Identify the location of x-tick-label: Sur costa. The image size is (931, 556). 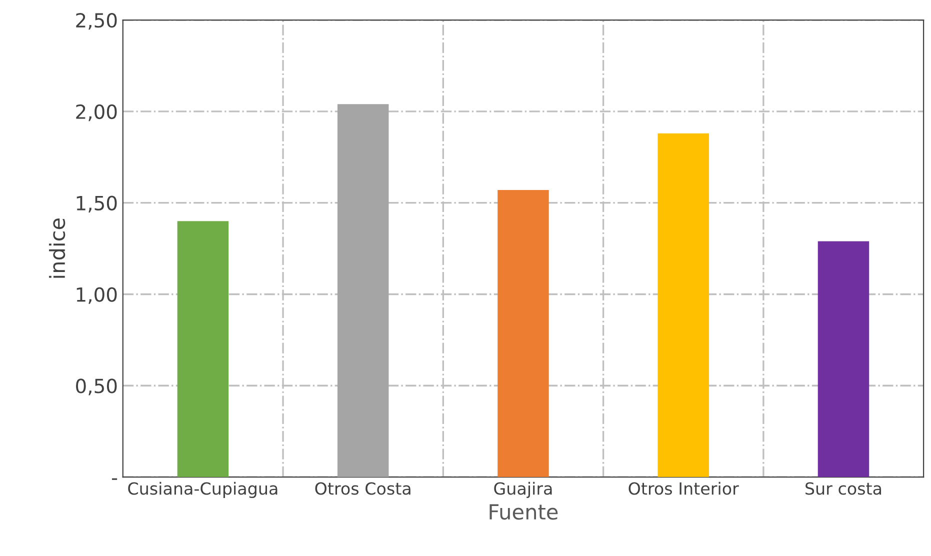
(844, 488).